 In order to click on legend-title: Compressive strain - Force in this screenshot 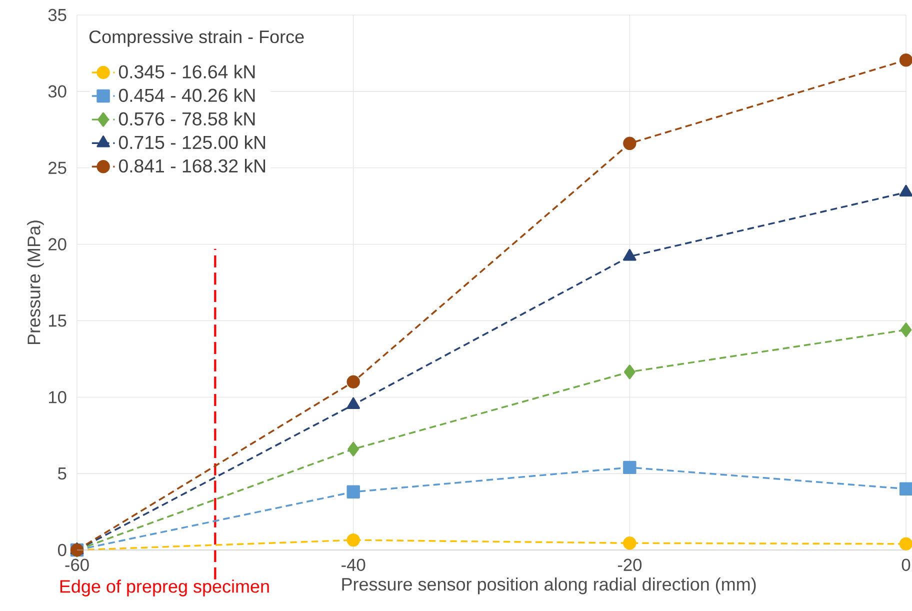, I will do `click(196, 38)`.